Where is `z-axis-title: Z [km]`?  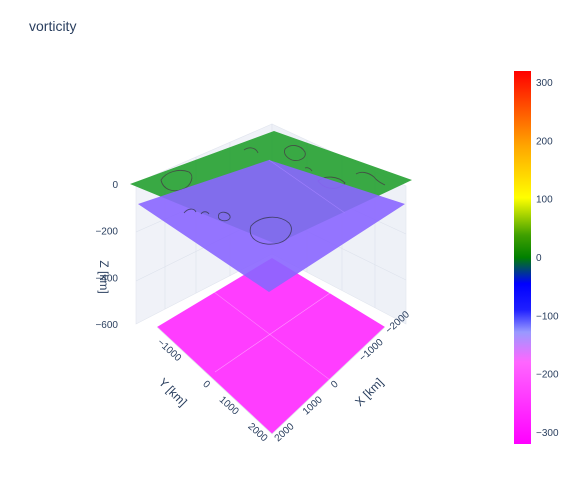
z-axis-title: Z [km] is located at coordinates (104, 276).